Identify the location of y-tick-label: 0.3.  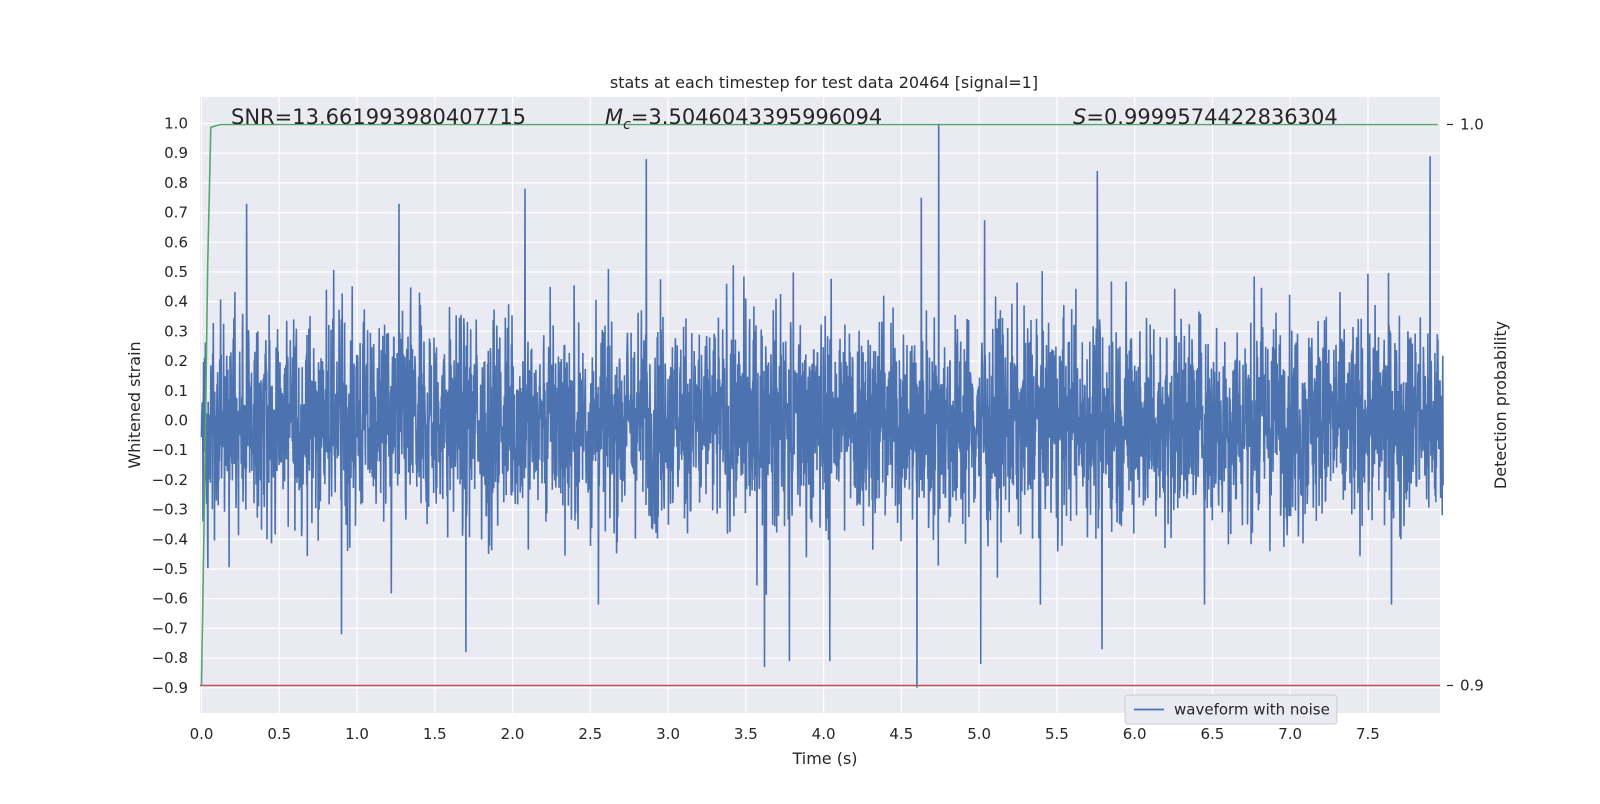
(176, 331).